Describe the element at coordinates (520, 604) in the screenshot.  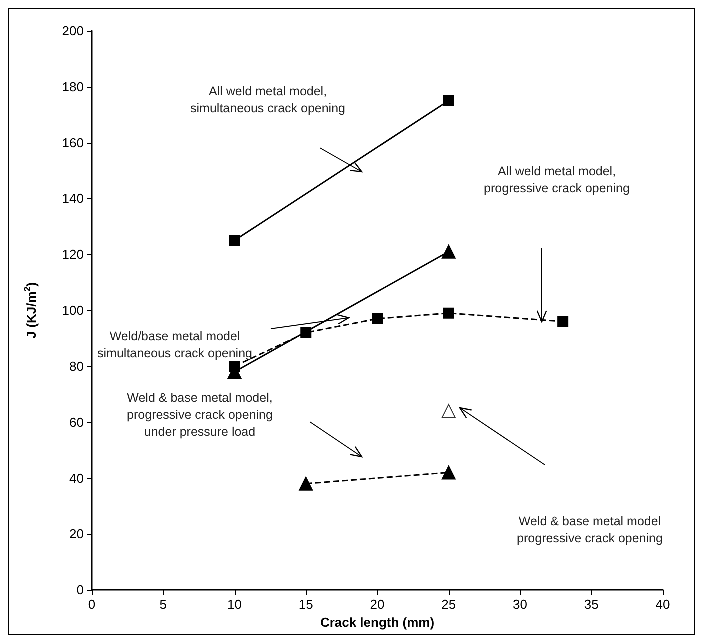
I see `x-tick-label: 30` at that location.